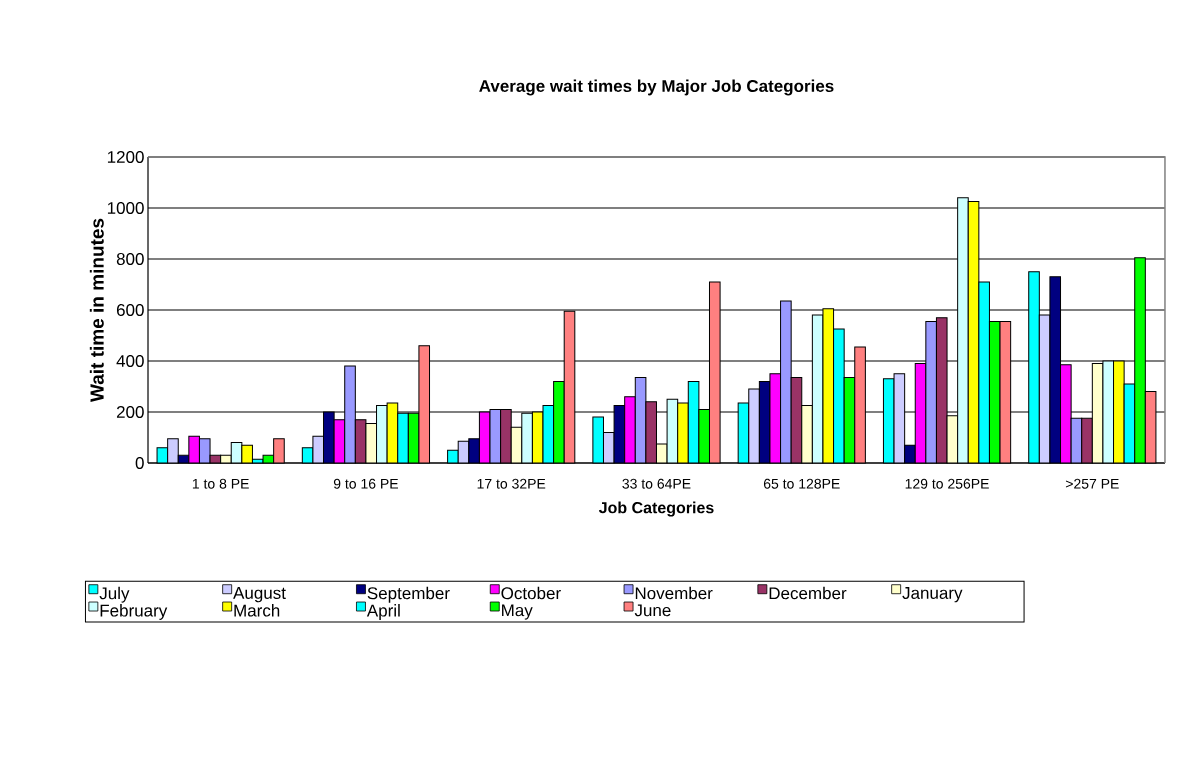 Image resolution: width=1190 pixels, height=758 pixels. Describe the element at coordinates (947, 483) in the screenshot. I see `x-tick-label: 129 to 256PE` at that location.